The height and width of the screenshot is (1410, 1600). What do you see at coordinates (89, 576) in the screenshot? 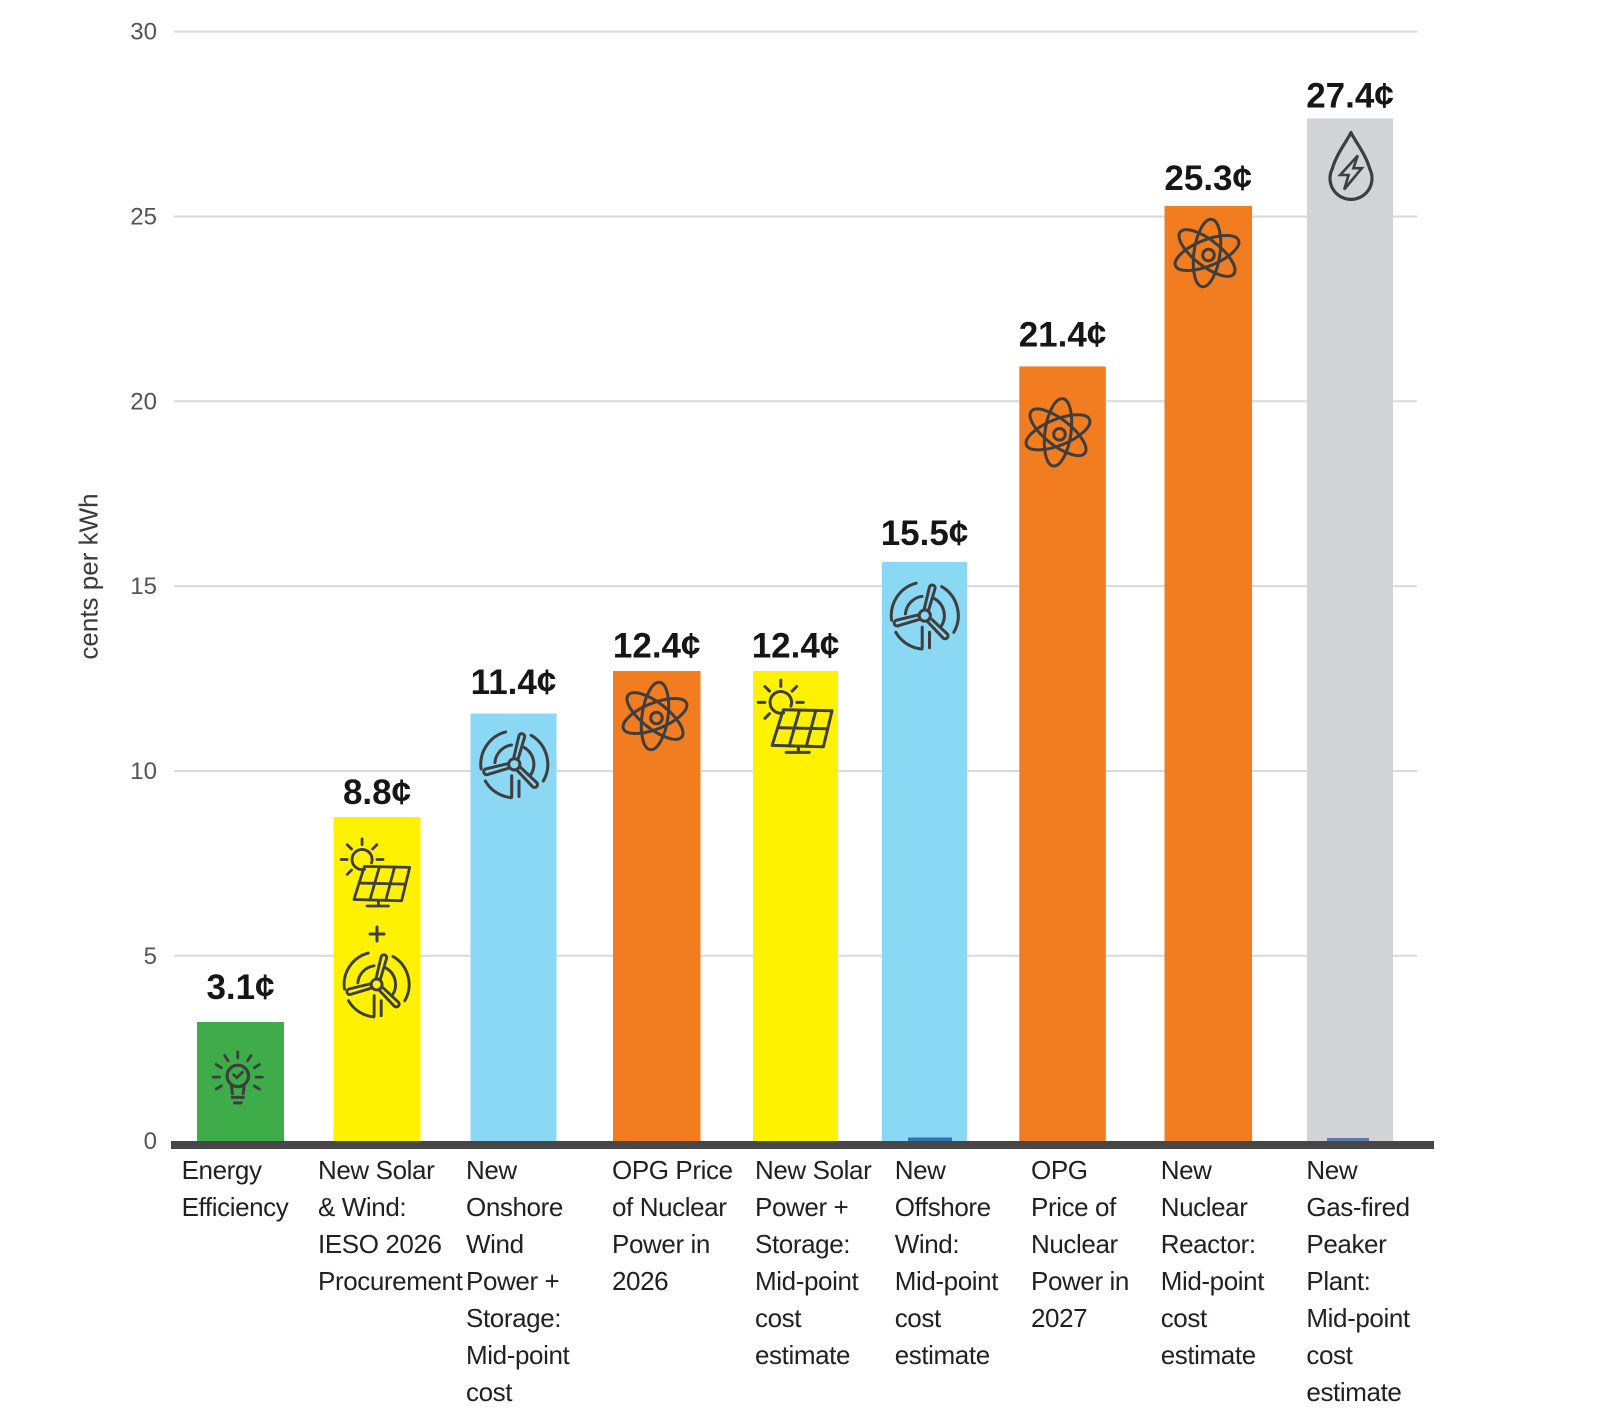
I see `svg-text: cents per kWh` at bounding box center [89, 576].